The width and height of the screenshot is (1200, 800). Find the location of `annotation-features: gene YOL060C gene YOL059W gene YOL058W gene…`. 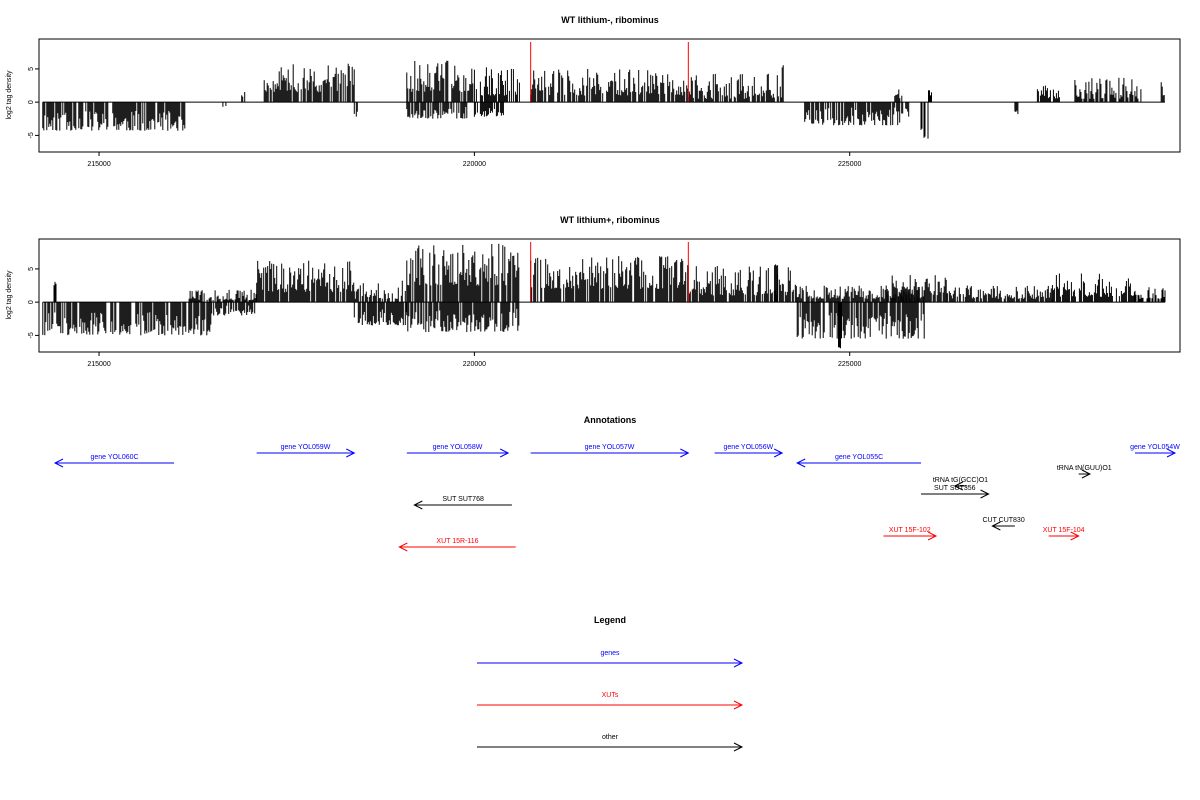

annotation-features: gene YOL060C gene YOL059W gene YOL058W gene… is located at coordinates (616, 498).